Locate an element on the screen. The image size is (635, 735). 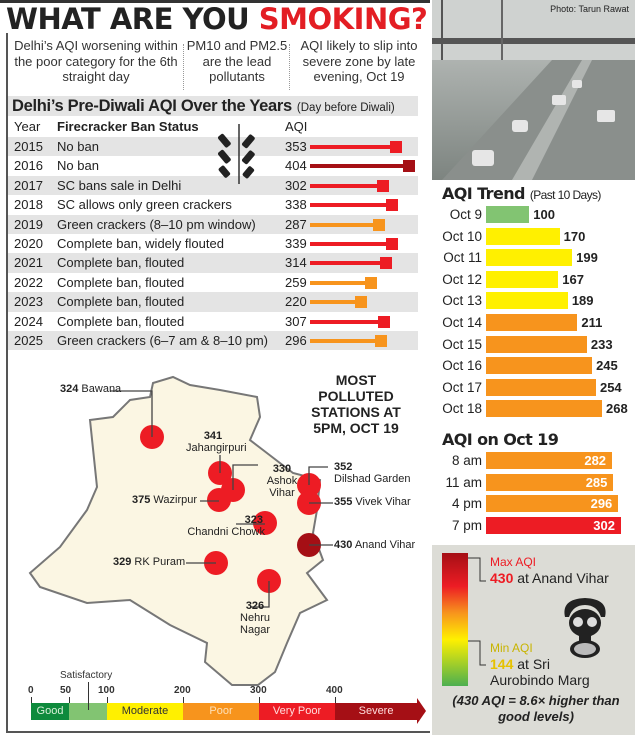
status-cell: No ban is located at coordinates (78, 166).